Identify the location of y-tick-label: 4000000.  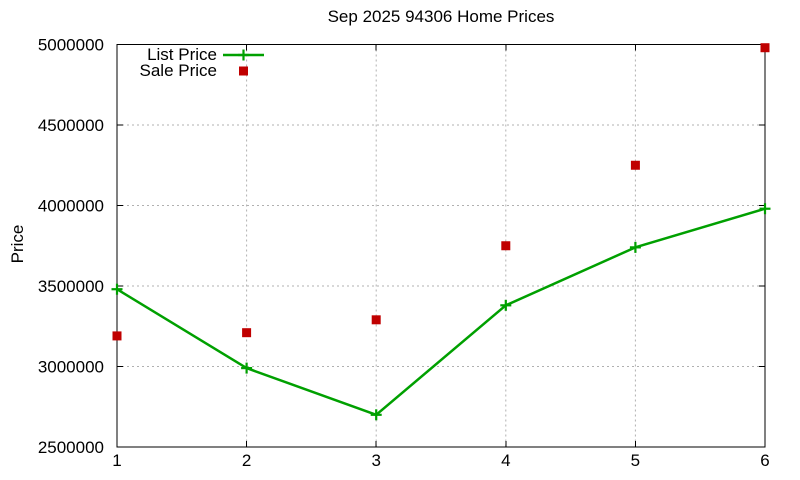
(71, 206).